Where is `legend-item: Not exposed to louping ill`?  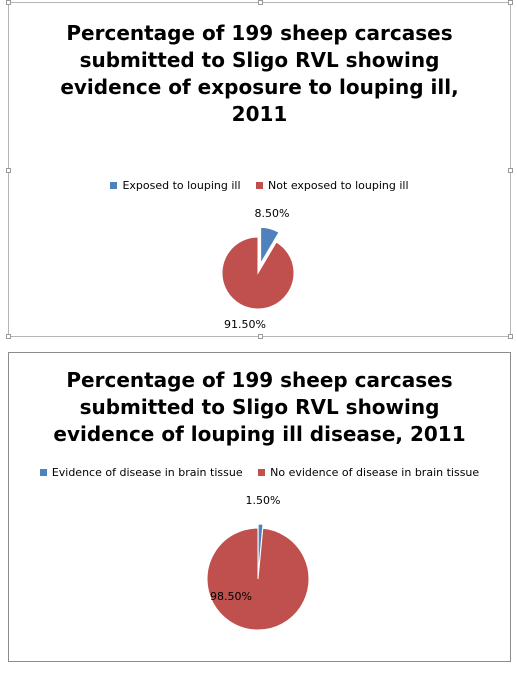
legend-item: Not exposed to louping ill is located at coordinates (332, 185).